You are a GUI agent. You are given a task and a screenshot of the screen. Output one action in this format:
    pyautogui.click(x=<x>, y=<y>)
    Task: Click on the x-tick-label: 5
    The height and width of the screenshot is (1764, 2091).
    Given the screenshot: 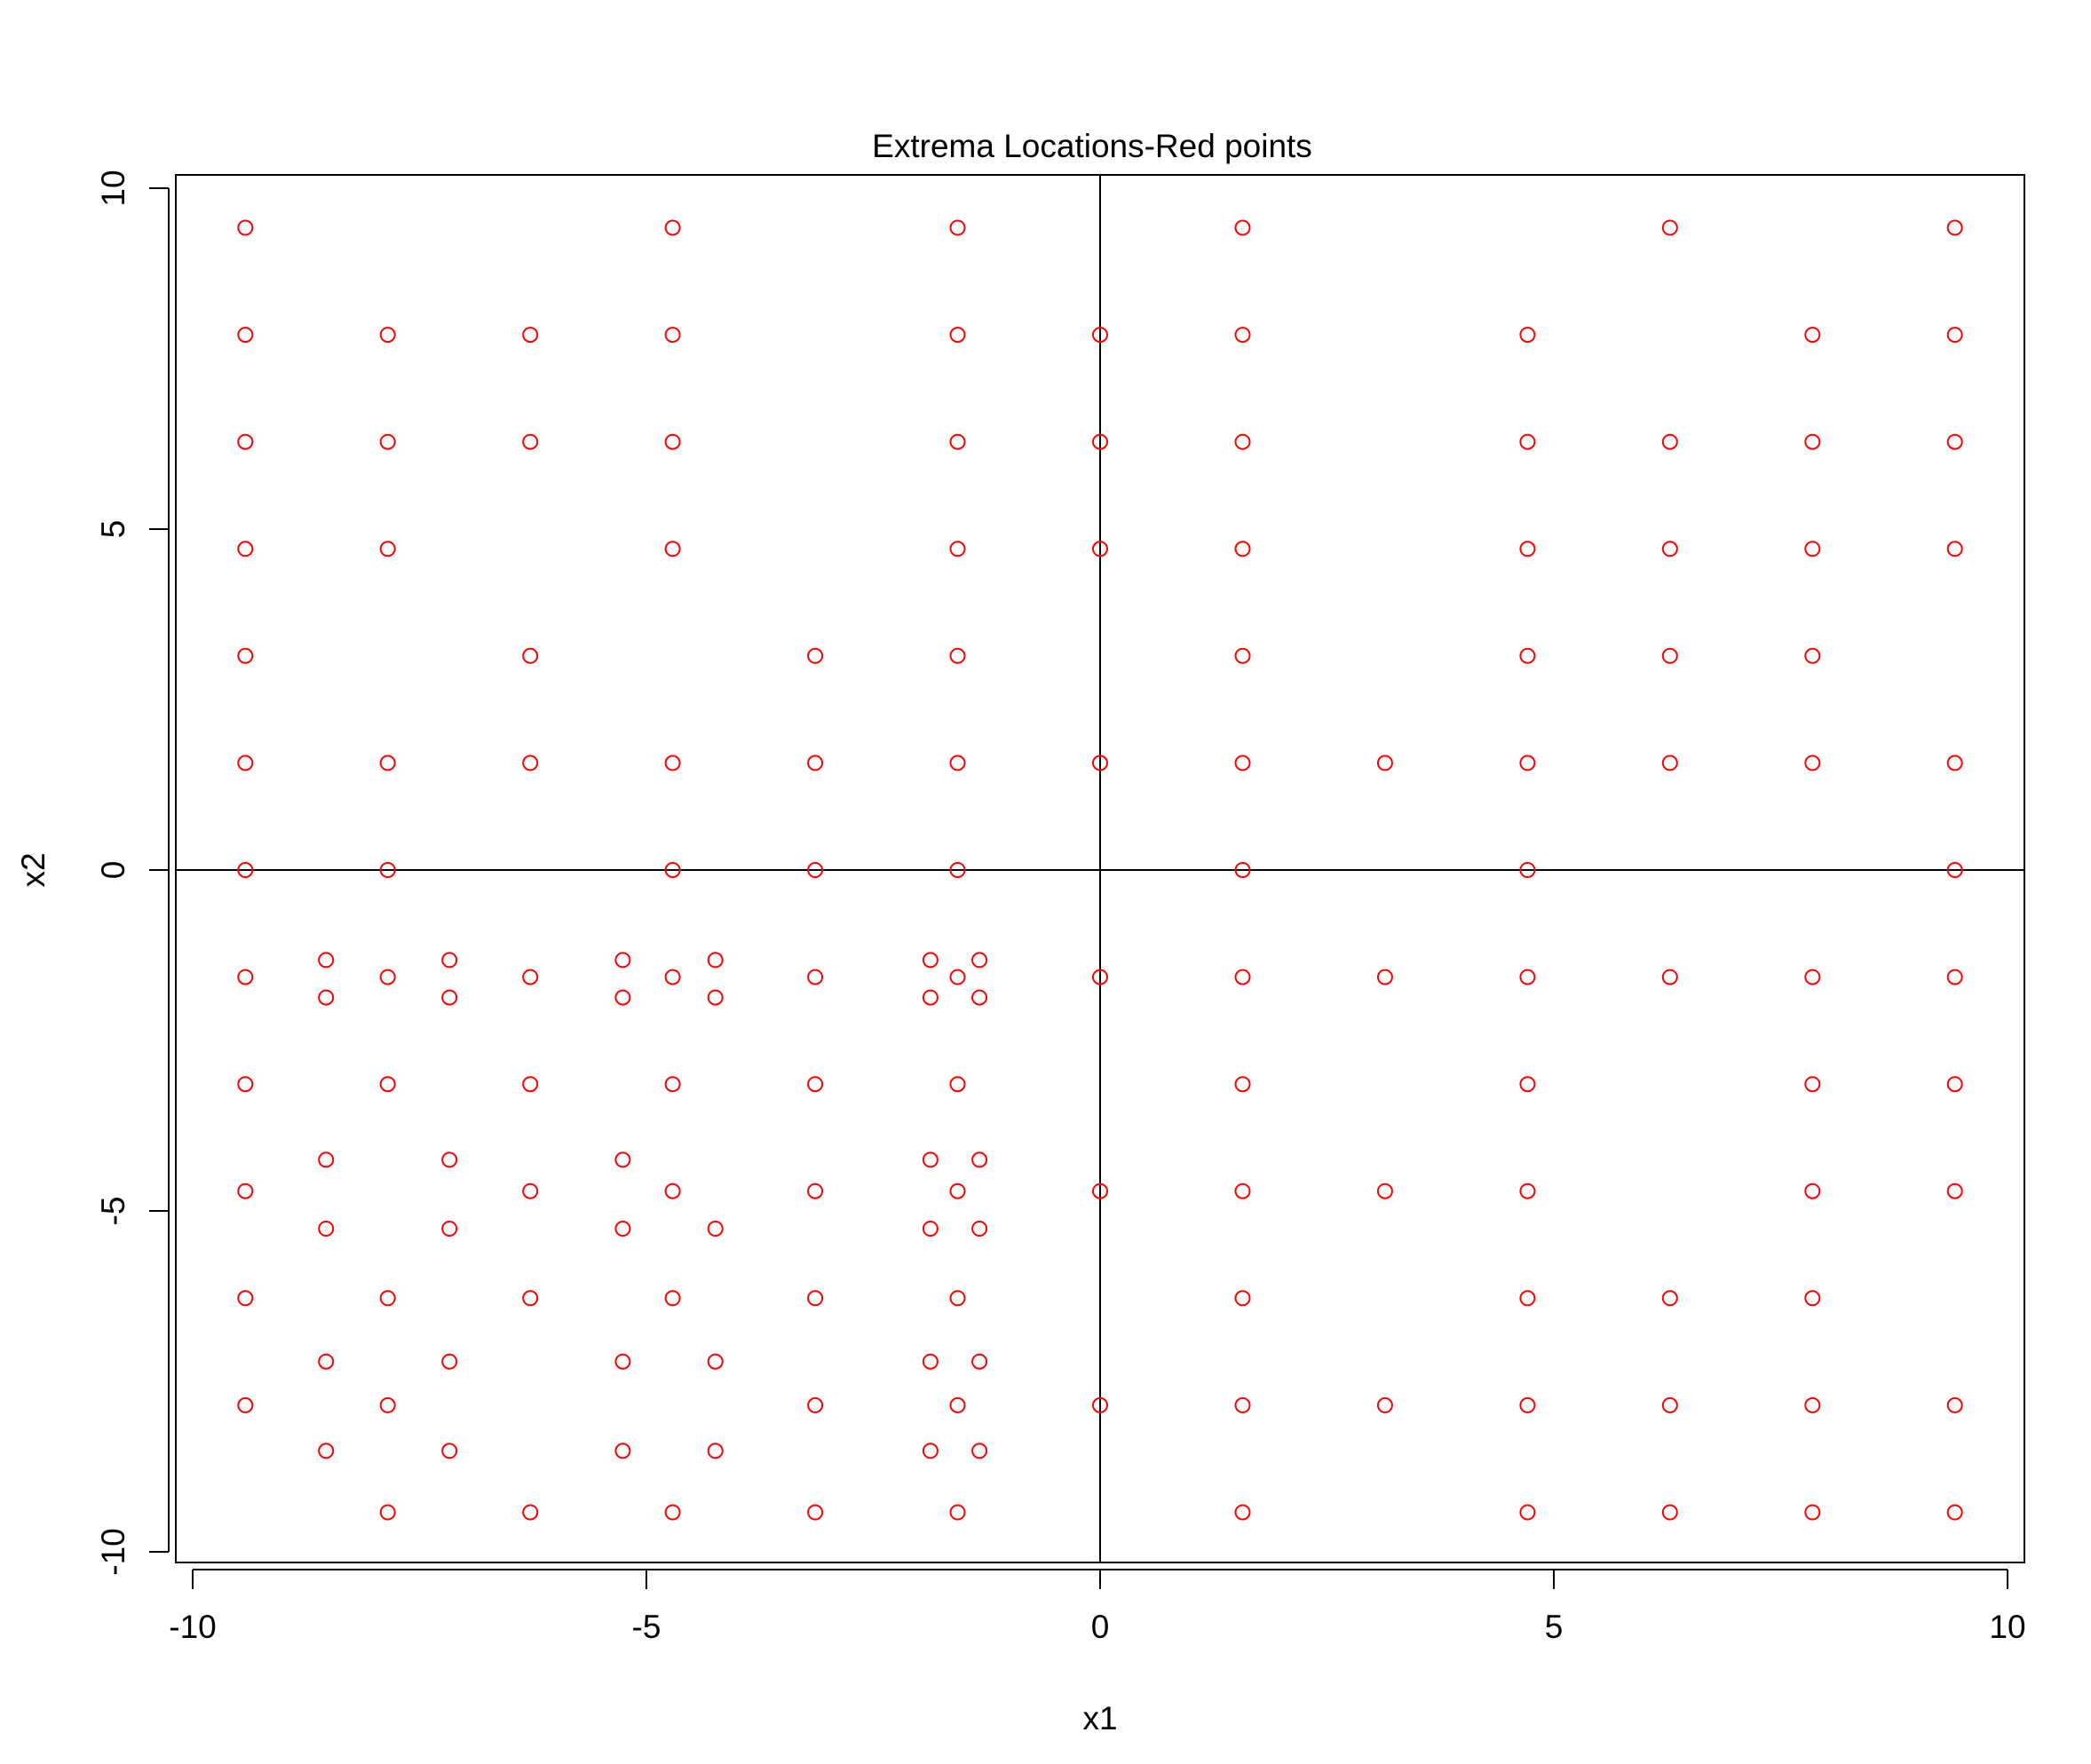 What is the action you would take?
    pyautogui.click(x=1554, y=1627)
    